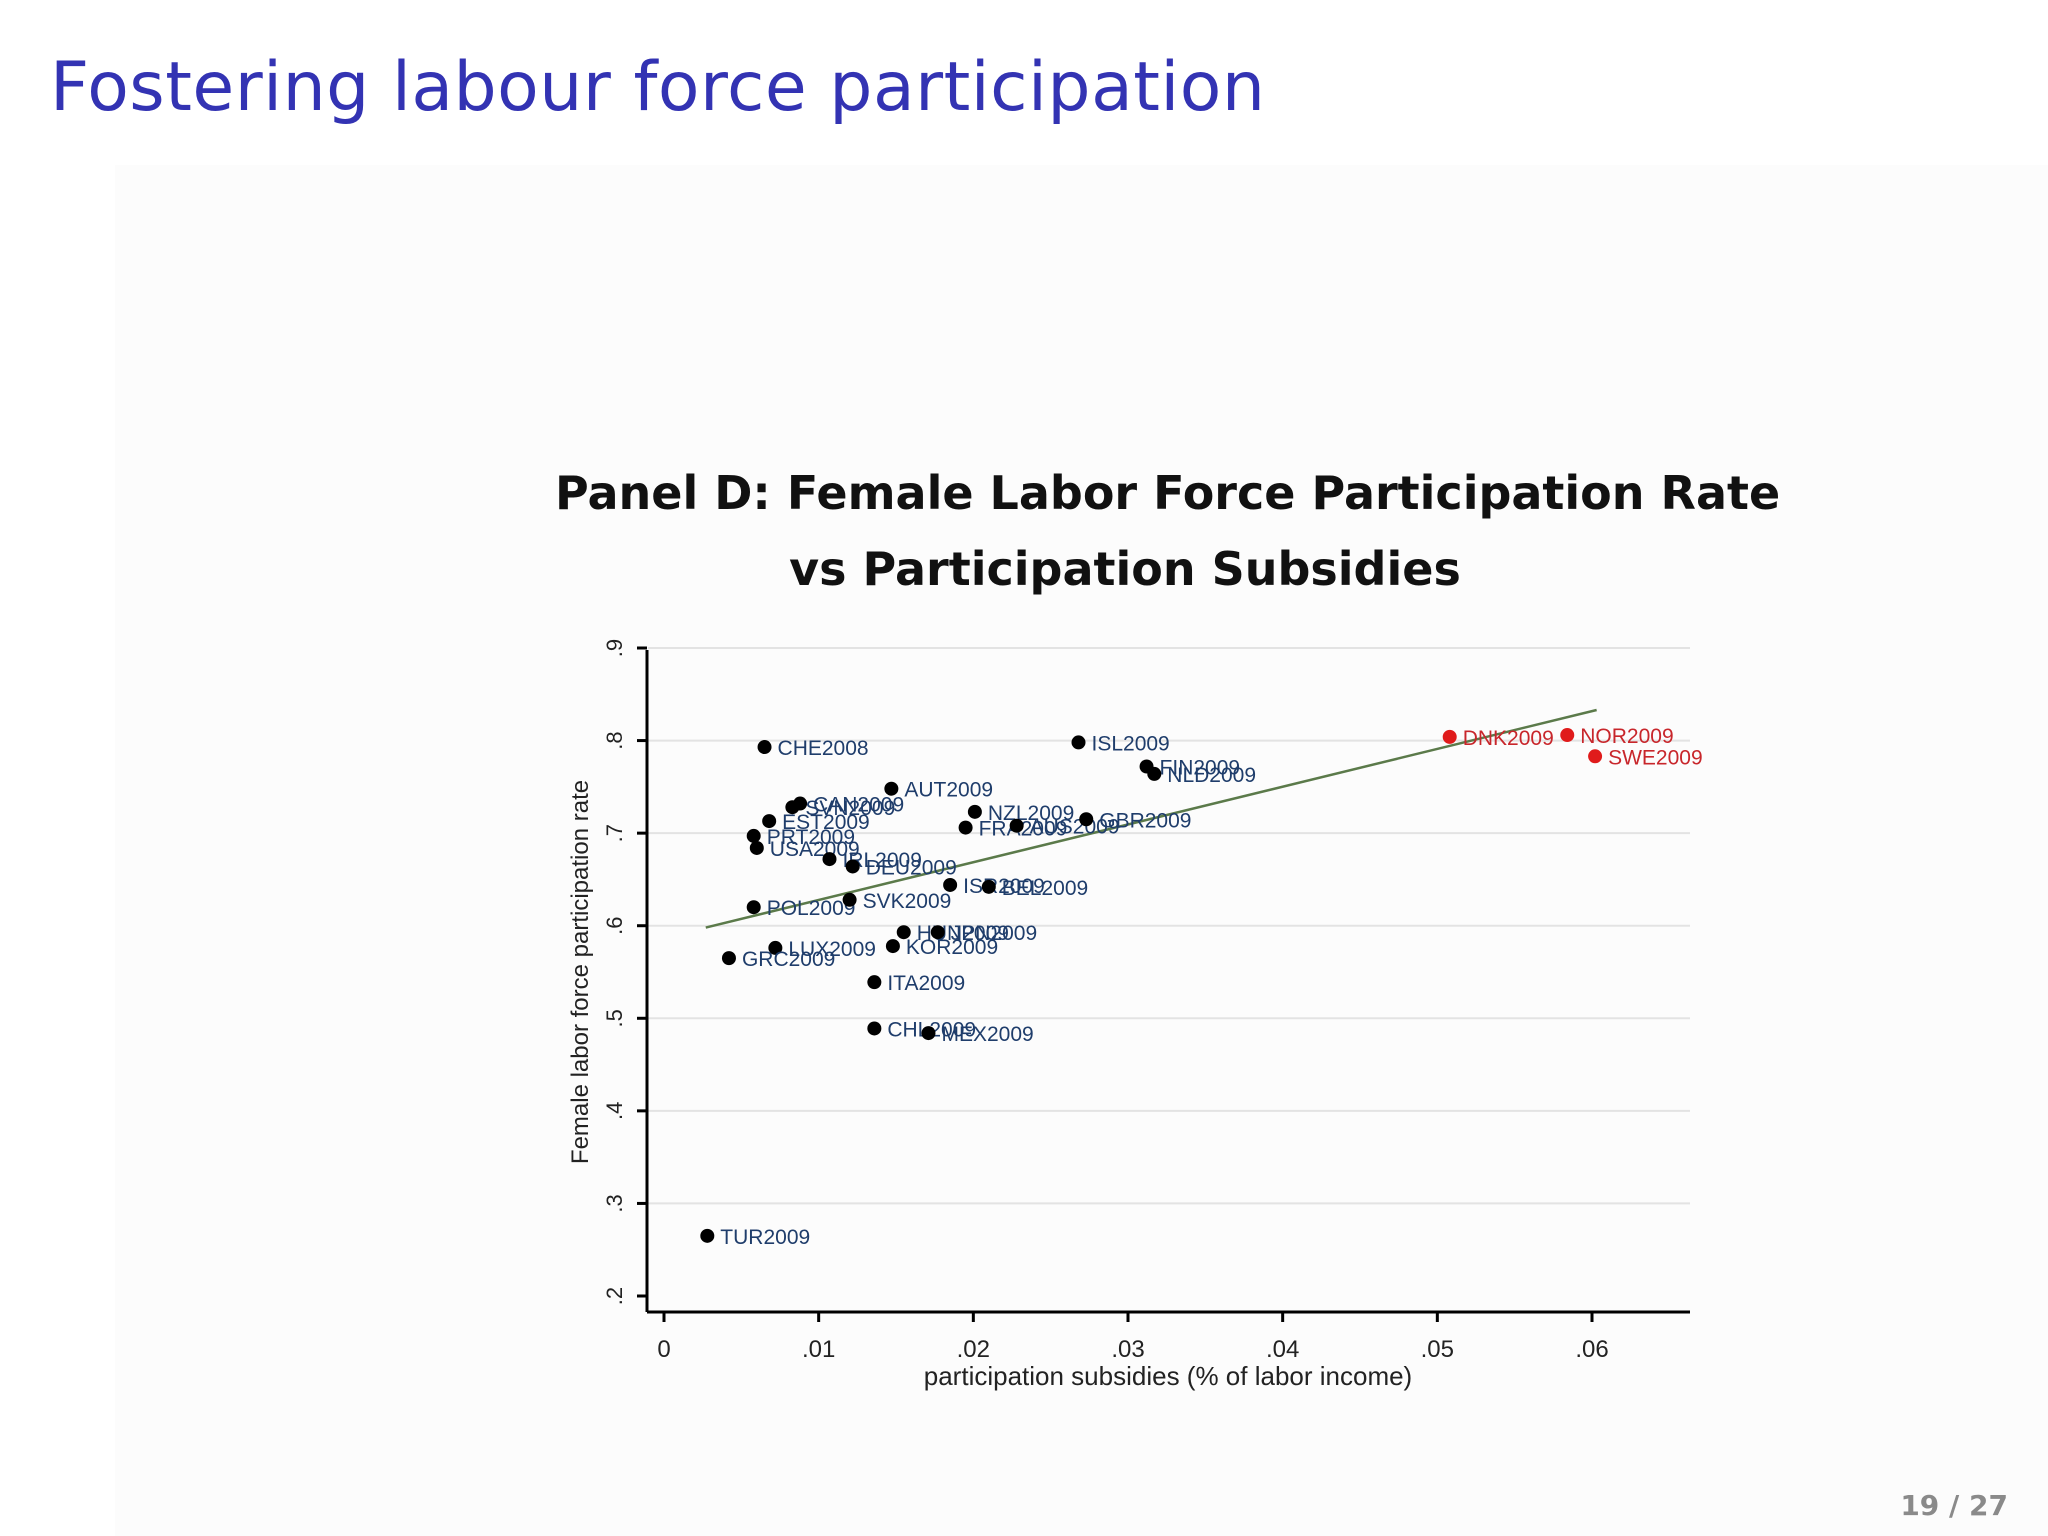 Image resolution: width=2048 pixels, height=1536 pixels. I want to click on y-tick-label: .7, so click(614, 833).